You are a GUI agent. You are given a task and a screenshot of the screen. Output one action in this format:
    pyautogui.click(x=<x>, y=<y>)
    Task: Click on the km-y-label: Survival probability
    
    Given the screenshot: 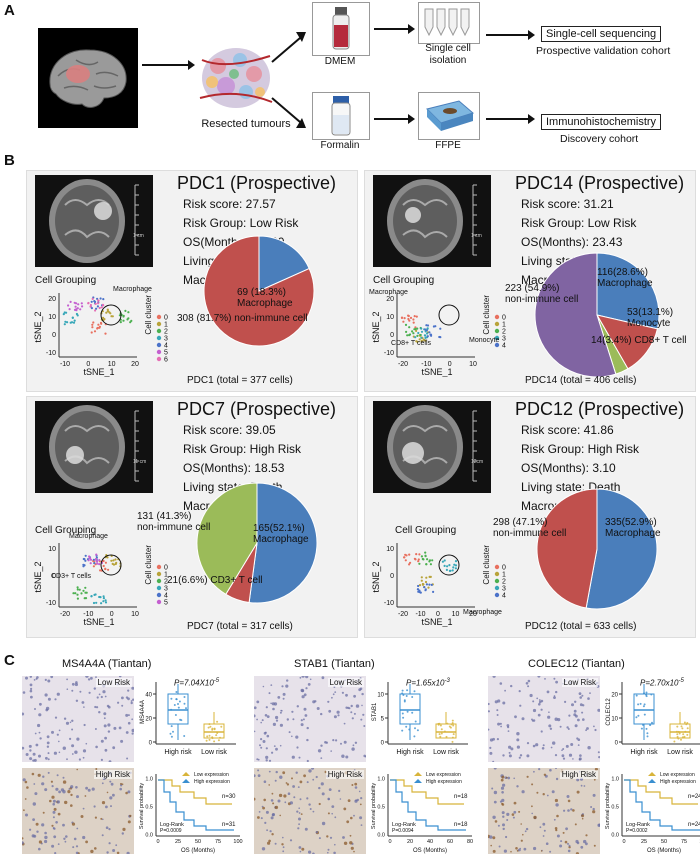 What is the action you would take?
    pyautogui.click(x=608, y=806)
    